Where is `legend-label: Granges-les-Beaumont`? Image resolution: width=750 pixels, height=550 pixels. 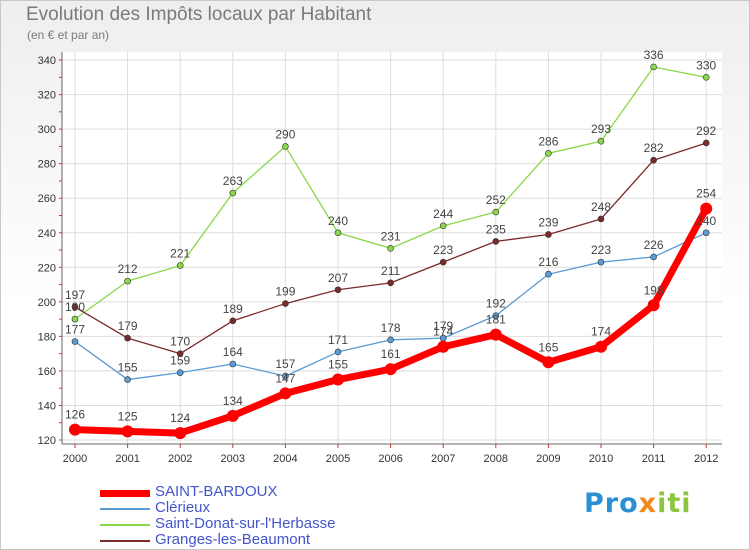
legend-label: Granges-les-Beaumont is located at coordinates (233, 539).